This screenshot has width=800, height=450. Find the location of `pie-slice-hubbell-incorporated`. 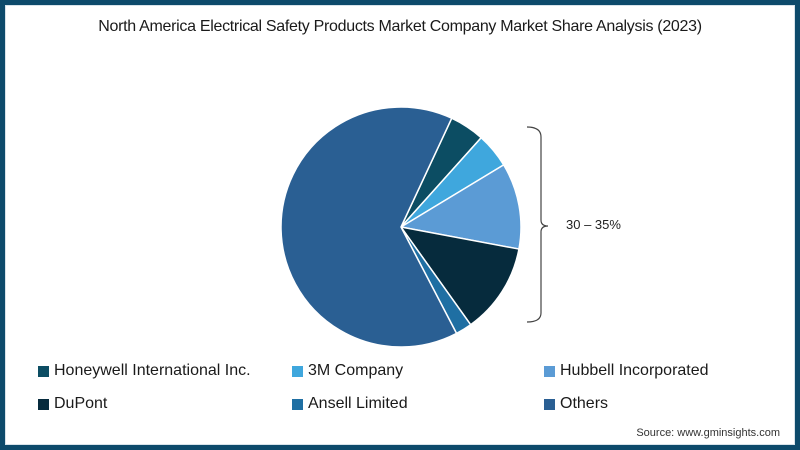

pie-slice-hubbell-incorporated is located at coordinates (460, 206).